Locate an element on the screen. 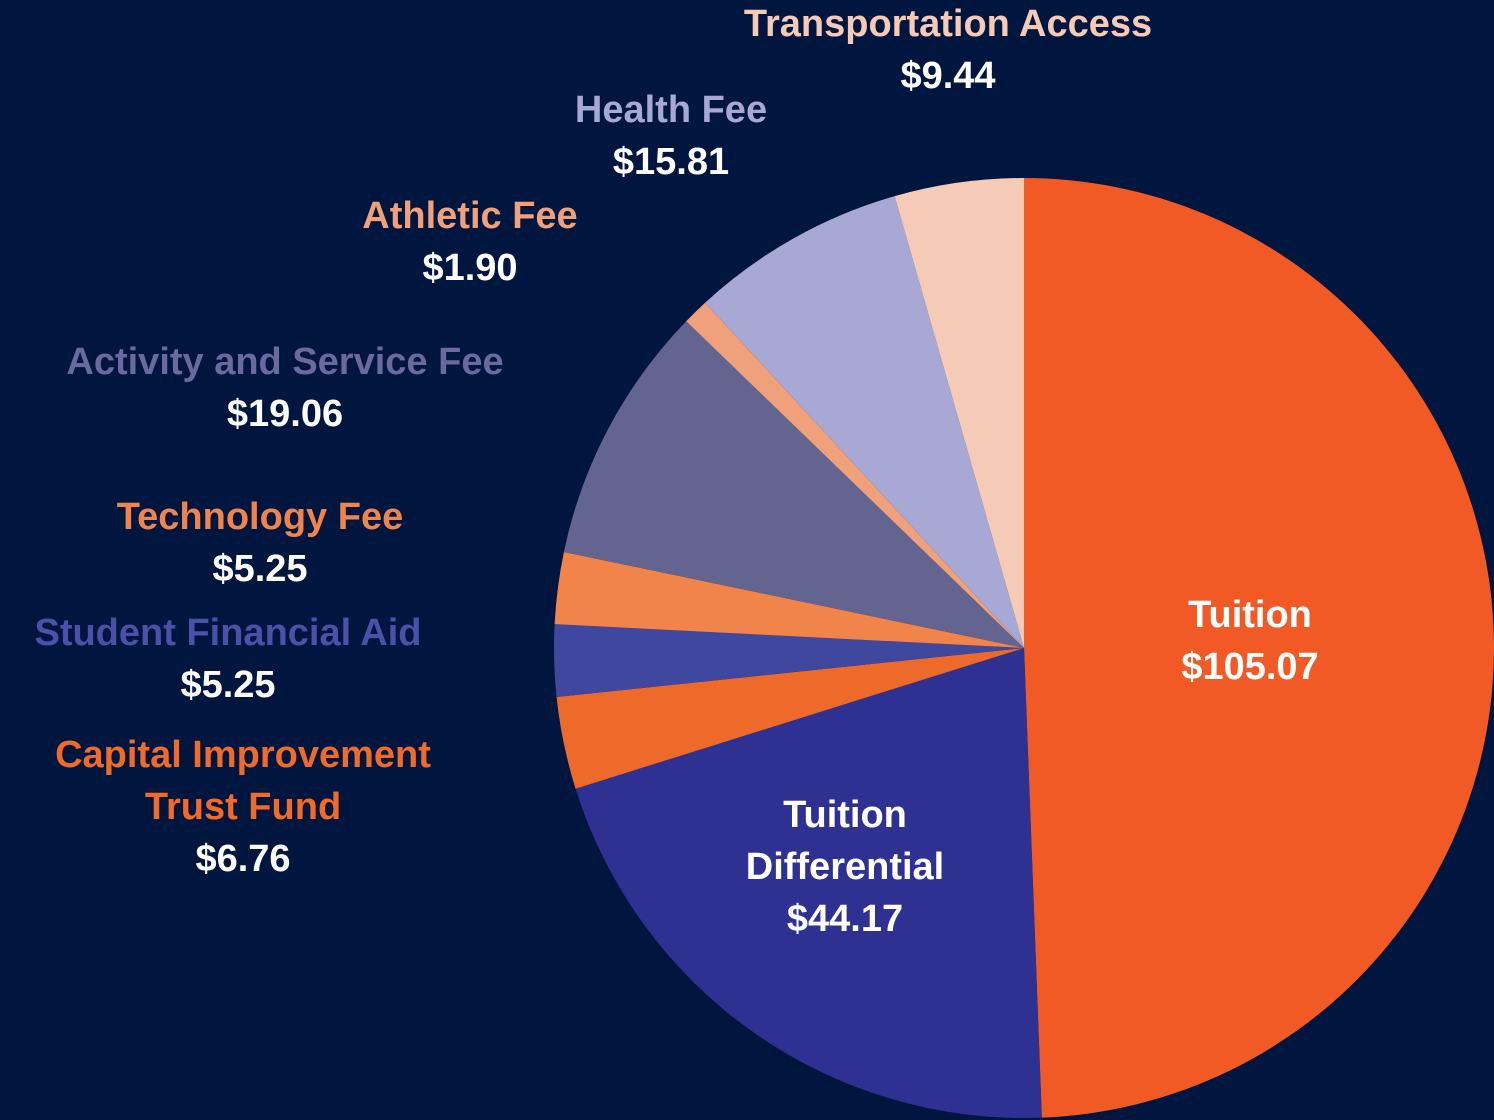 This screenshot has width=1494, height=1120. slice-label: Activity and Service Fee $19.06 is located at coordinates (285, 388).